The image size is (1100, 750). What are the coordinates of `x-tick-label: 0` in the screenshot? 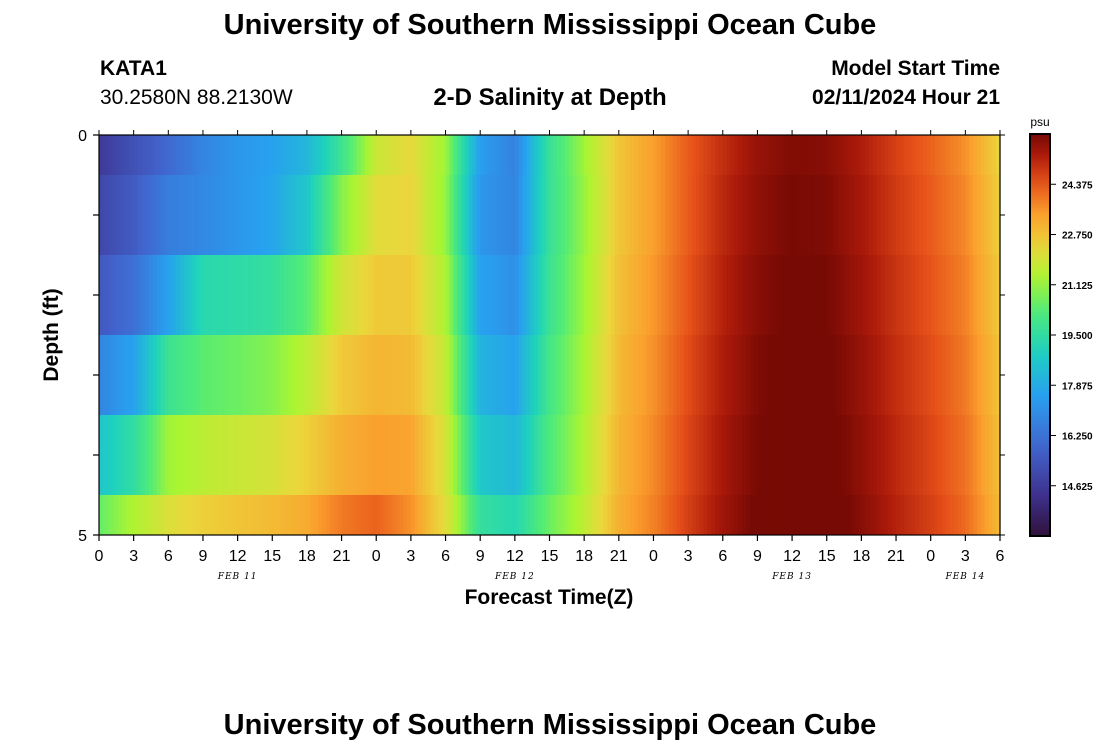 It's located at (376, 556).